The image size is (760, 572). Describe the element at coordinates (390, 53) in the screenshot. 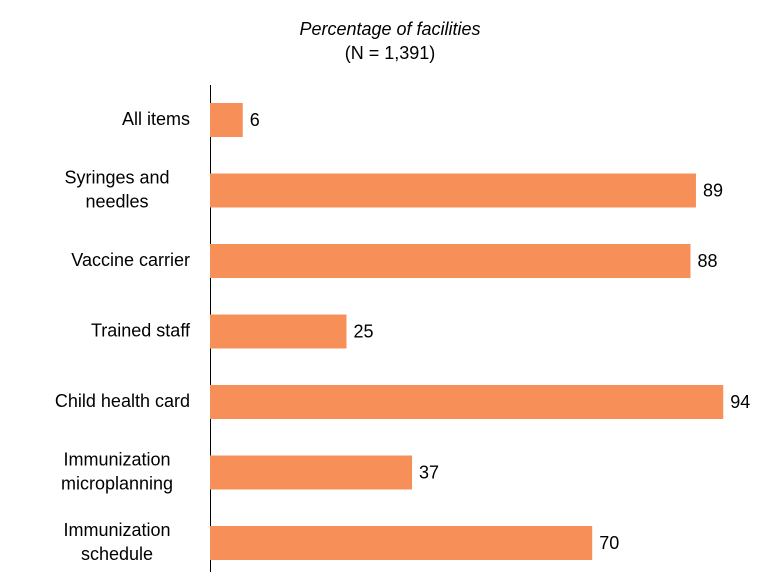

I see `chart-subtitle: (N = 1,391)` at that location.